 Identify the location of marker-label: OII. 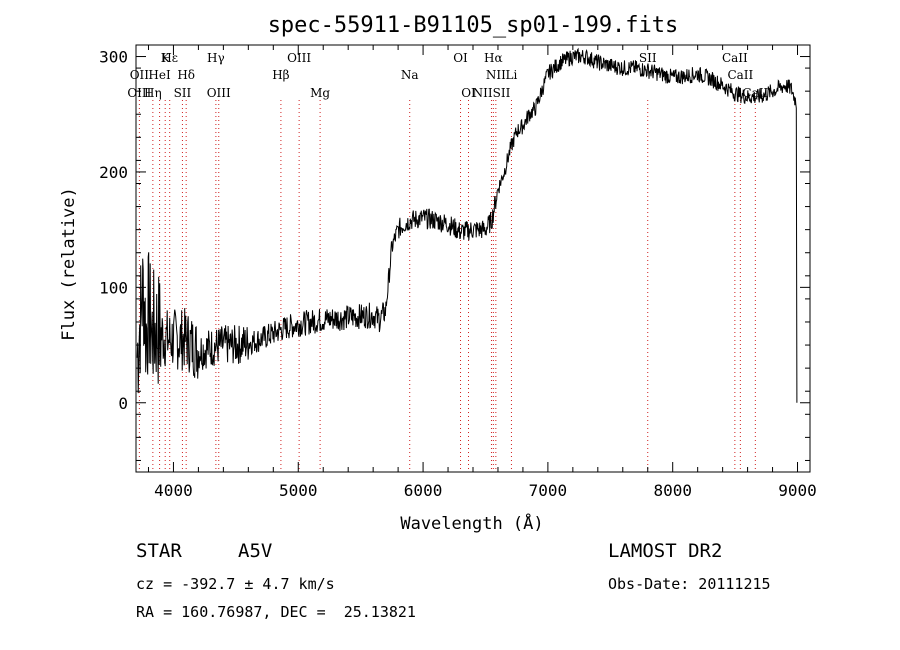
(140, 75).